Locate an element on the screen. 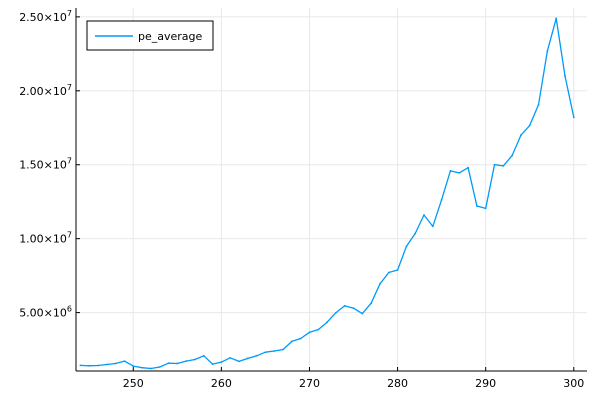 The height and width of the screenshot is (400, 600). legend-label: pe_average is located at coordinates (170, 36).